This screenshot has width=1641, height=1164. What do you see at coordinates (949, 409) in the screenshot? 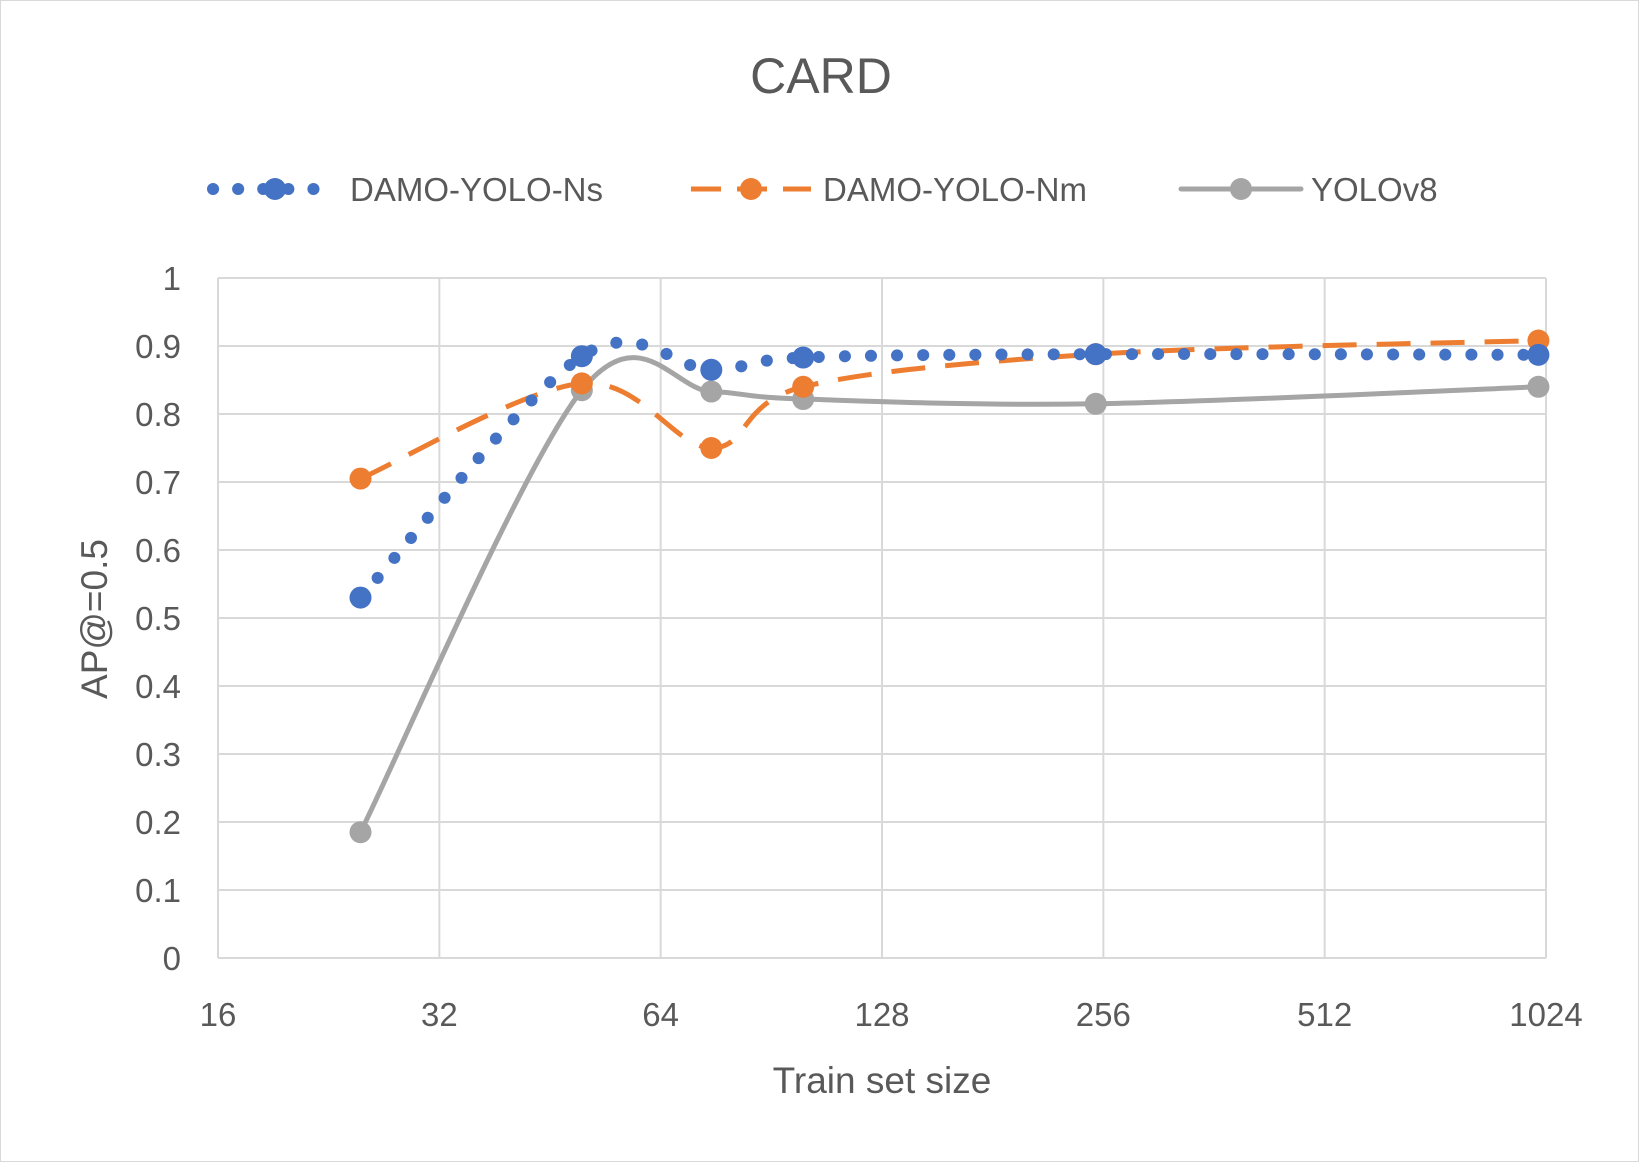
I see `series-line` at bounding box center [949, 409].